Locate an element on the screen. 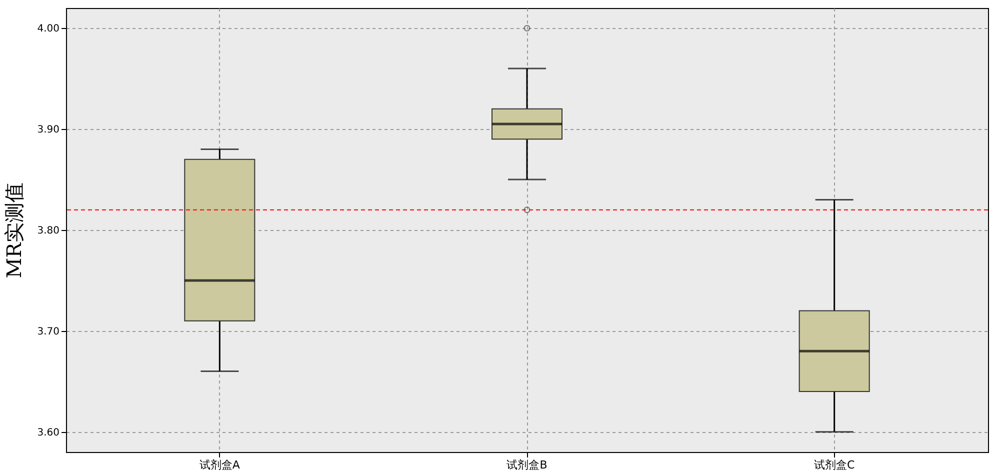  x-tick-label: 试剂盒A is located at coordinates (219, 465).